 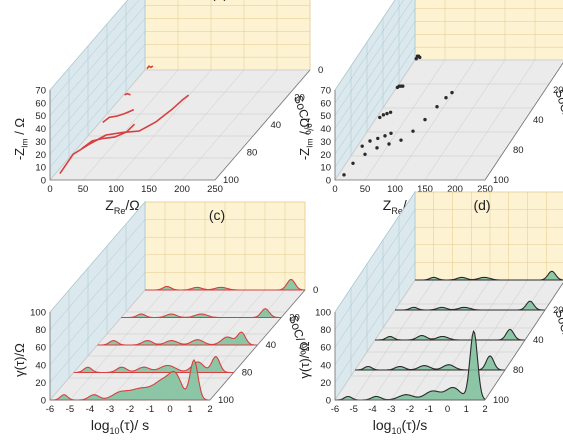 I want to click on y-tick-label: 80, so click(x=325, y=330).